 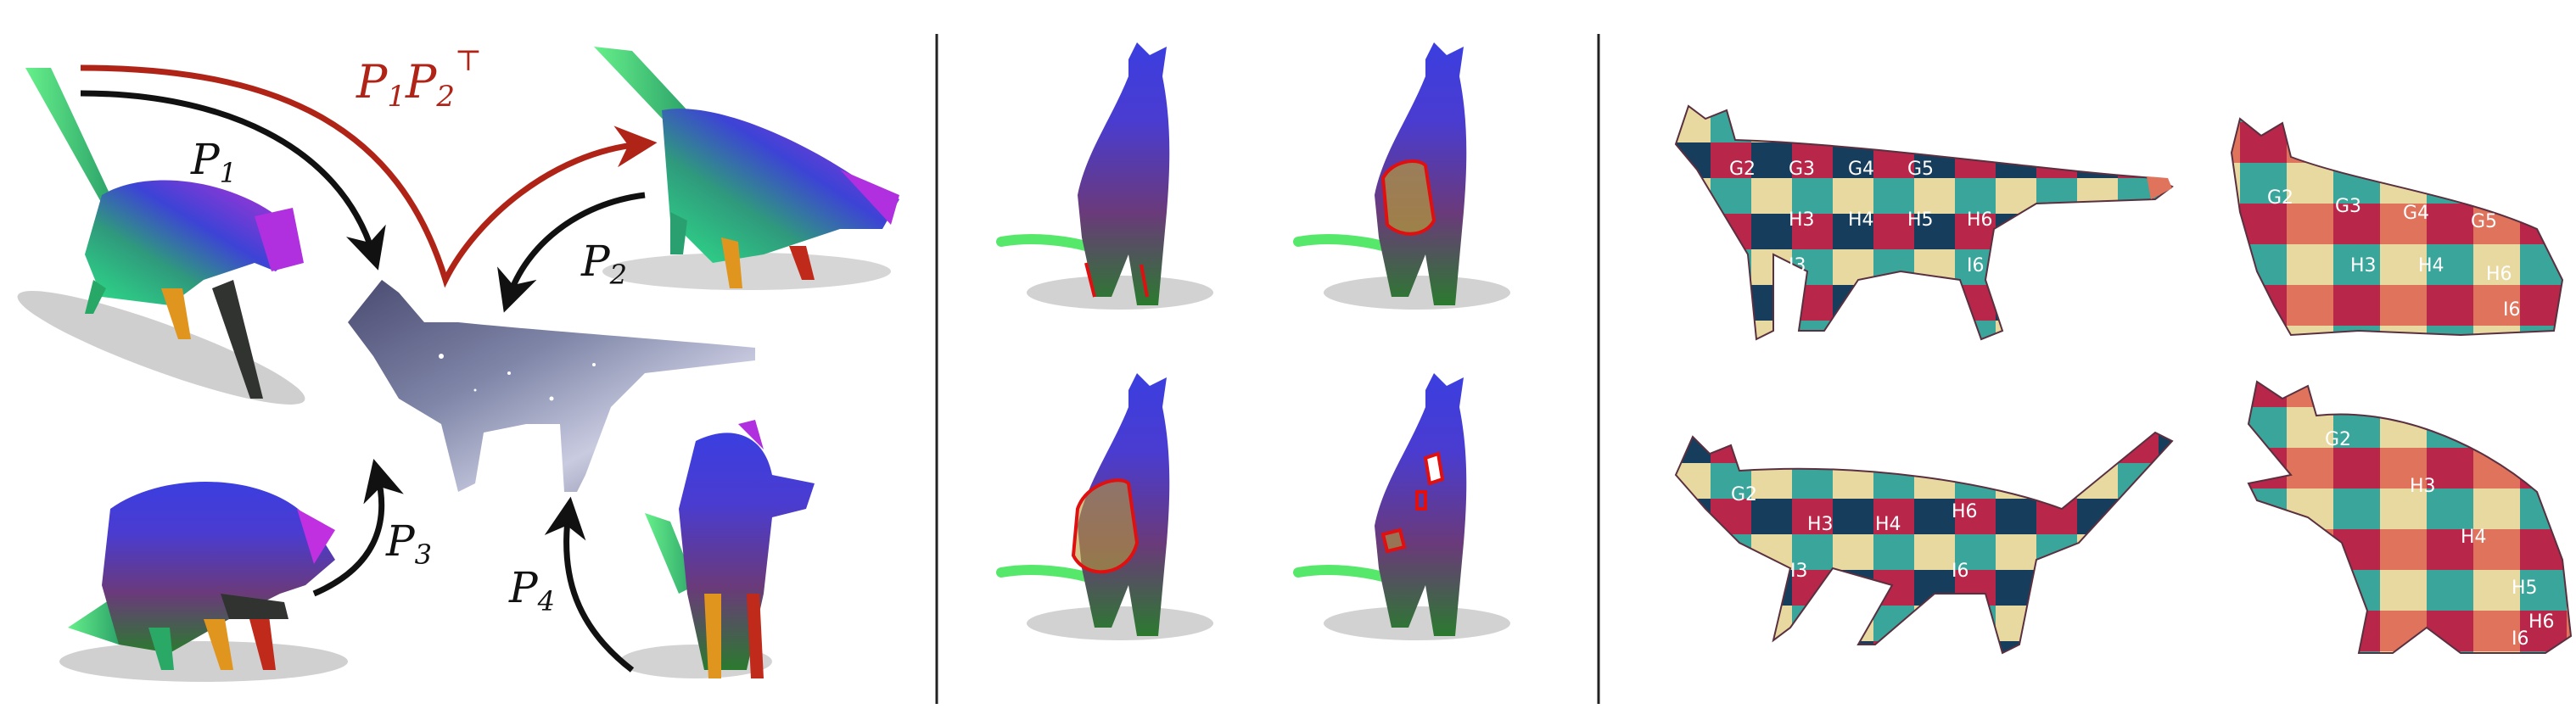 What do you see at coordinates (409, 543) in the screenshot?
I see `label-p3: P3` at bounding box center [409, 543].